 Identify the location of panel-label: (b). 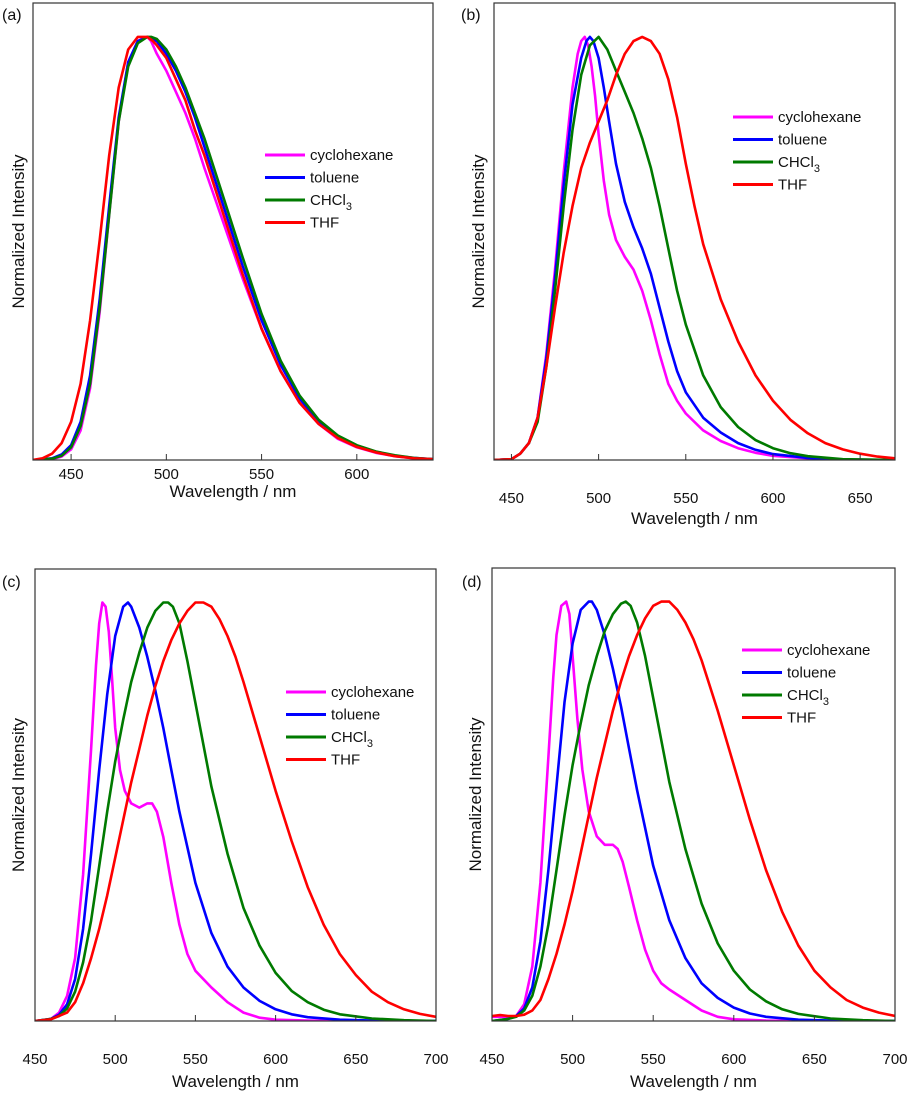
(471, 15).